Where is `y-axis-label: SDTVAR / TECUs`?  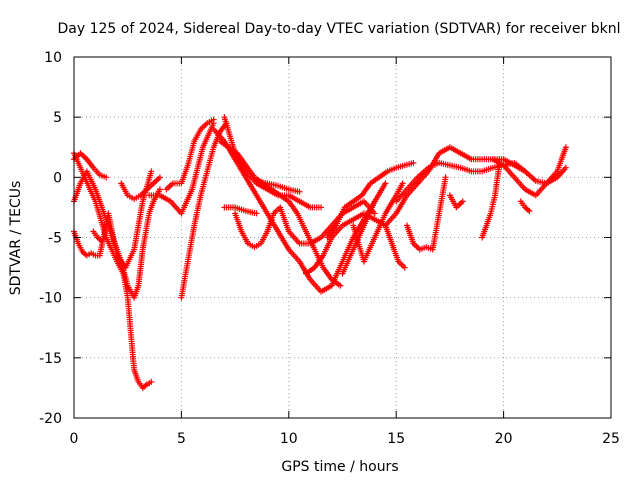 y-axis-label: SDTVAR / TECUs is located at coordinates (16, 238).